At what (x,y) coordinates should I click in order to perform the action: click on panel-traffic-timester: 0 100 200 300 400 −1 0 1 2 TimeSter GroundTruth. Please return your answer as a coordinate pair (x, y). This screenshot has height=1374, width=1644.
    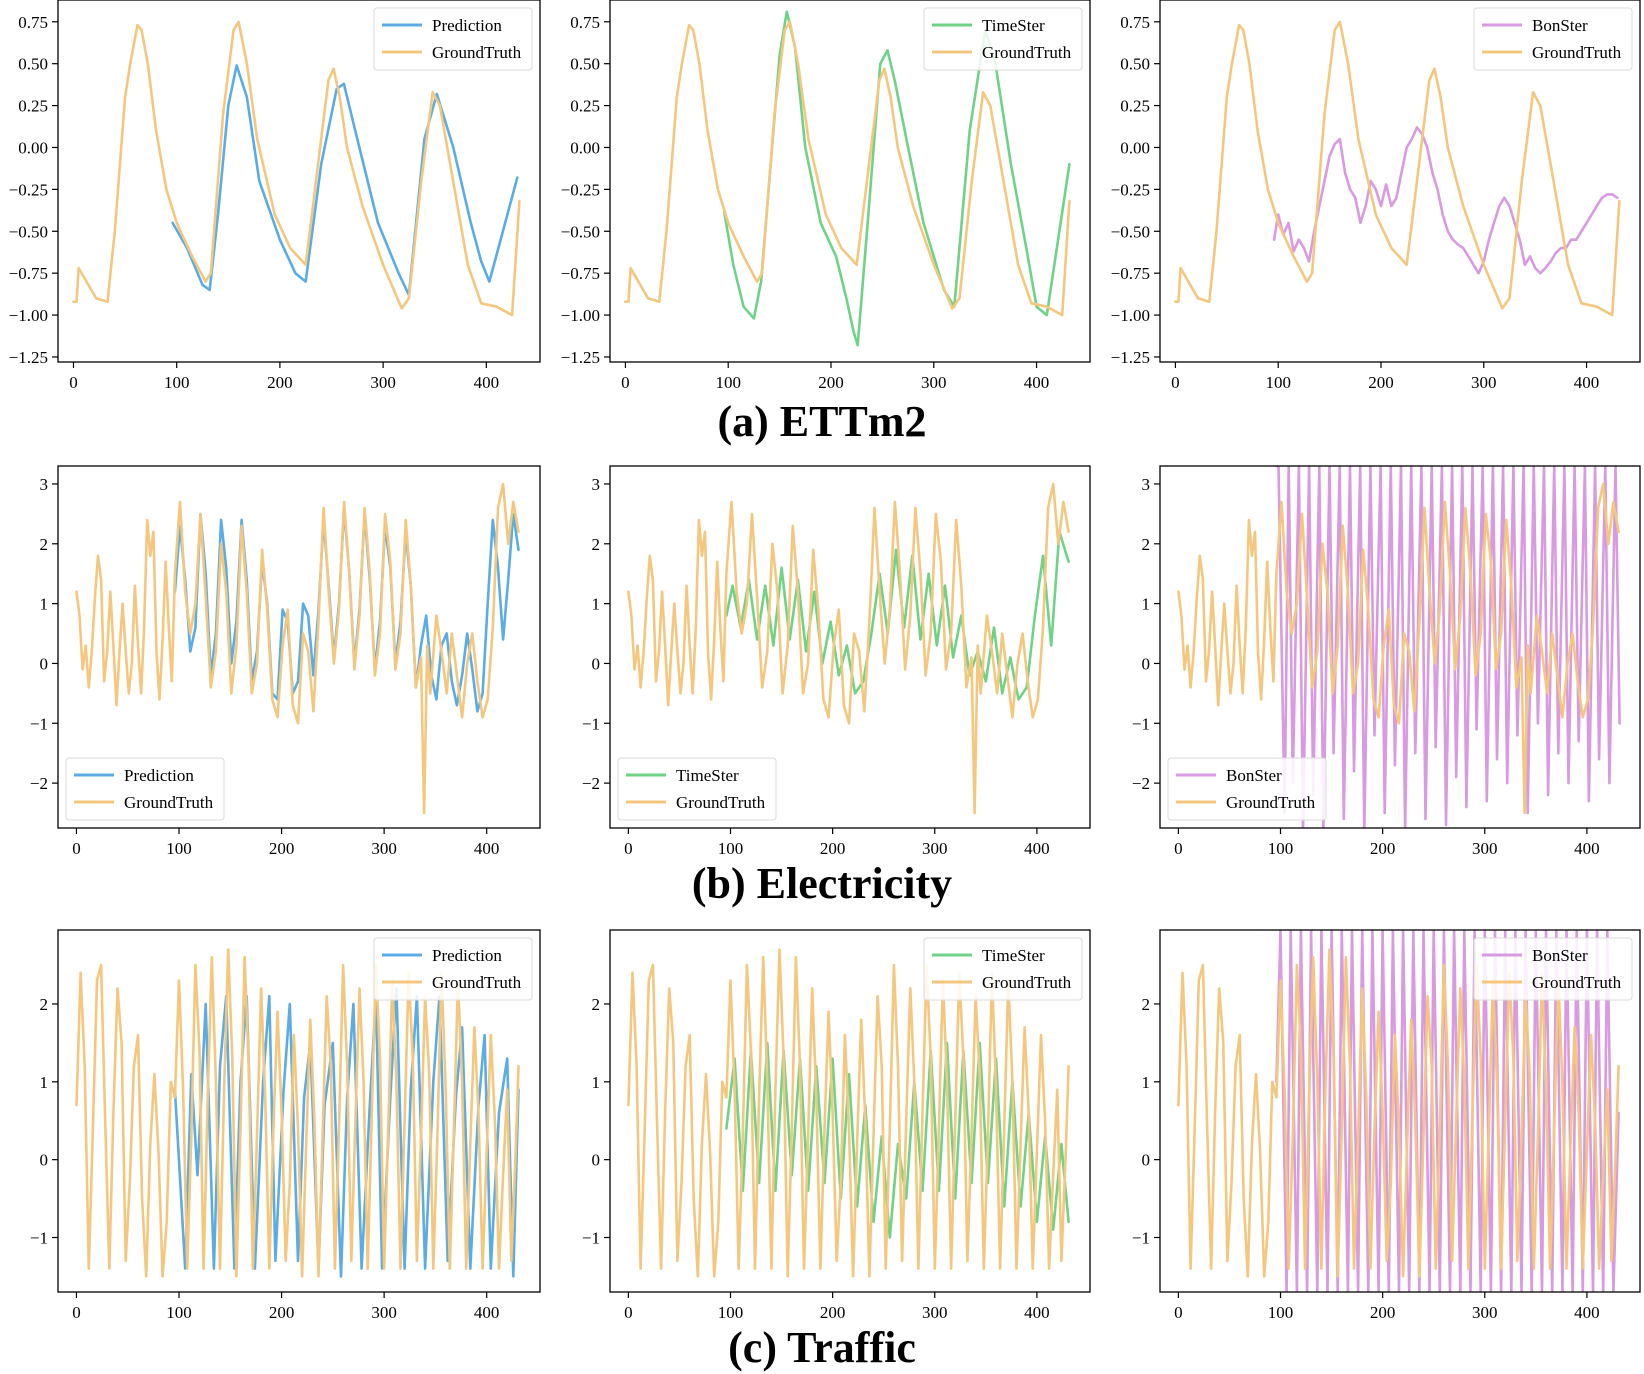
    Looking at the image, I should click on (836, 1125).